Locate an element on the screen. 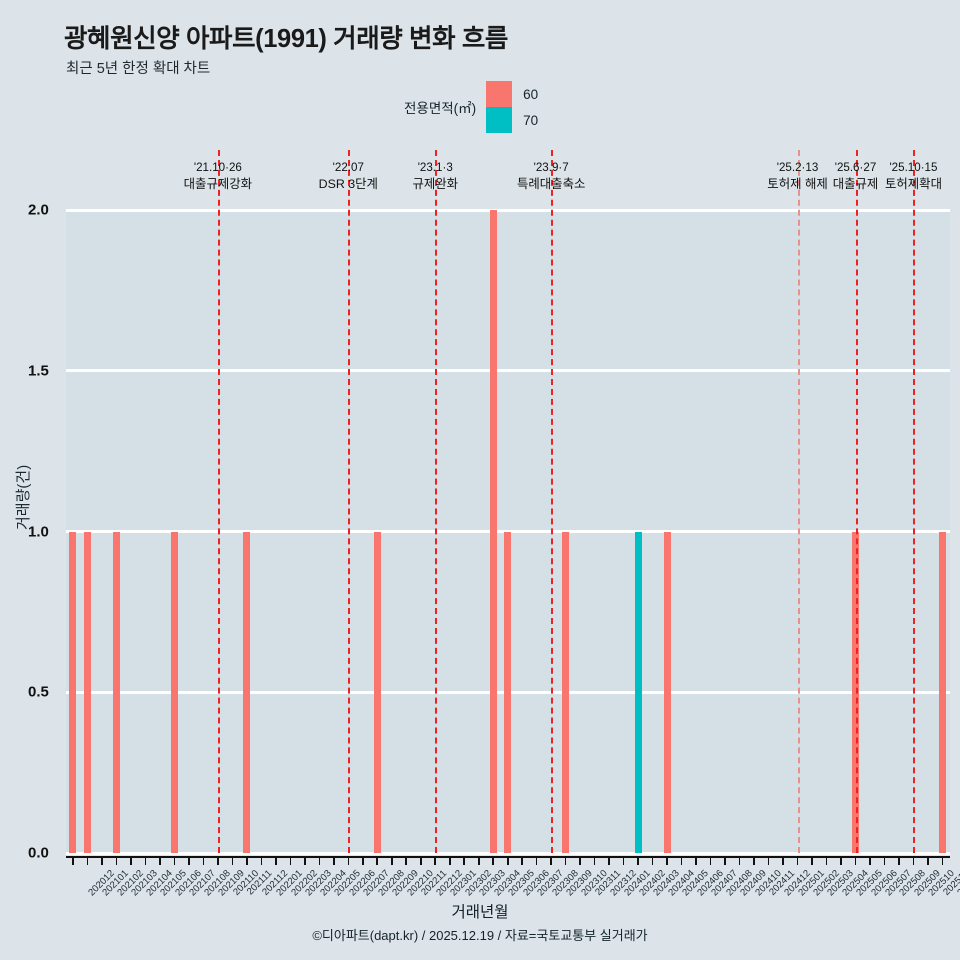 The image size is (960, 960). event-annotation-202301: '23.1·3 규제완화 is located at coordinates (435, 176).